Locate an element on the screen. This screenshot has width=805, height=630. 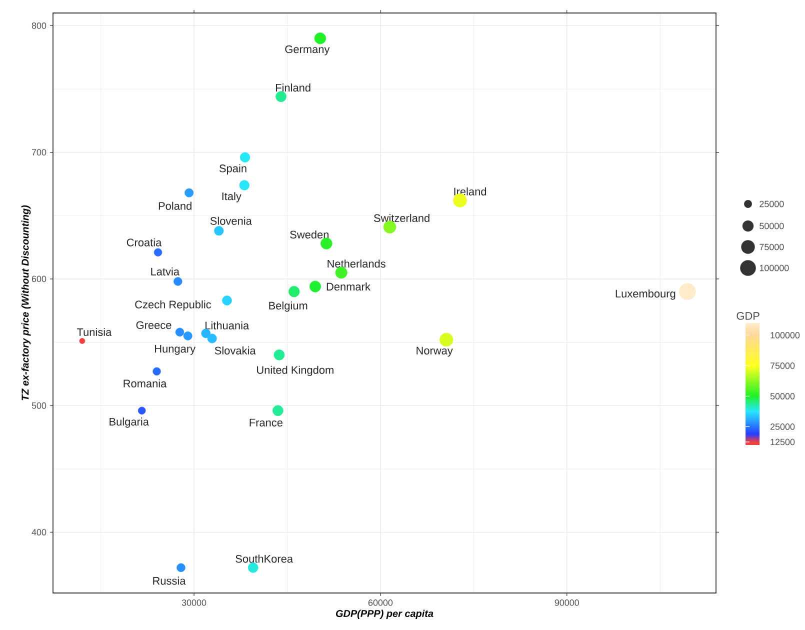
x-axis-title: GDP(PPP) per capita is located at coordinates (385, 614).